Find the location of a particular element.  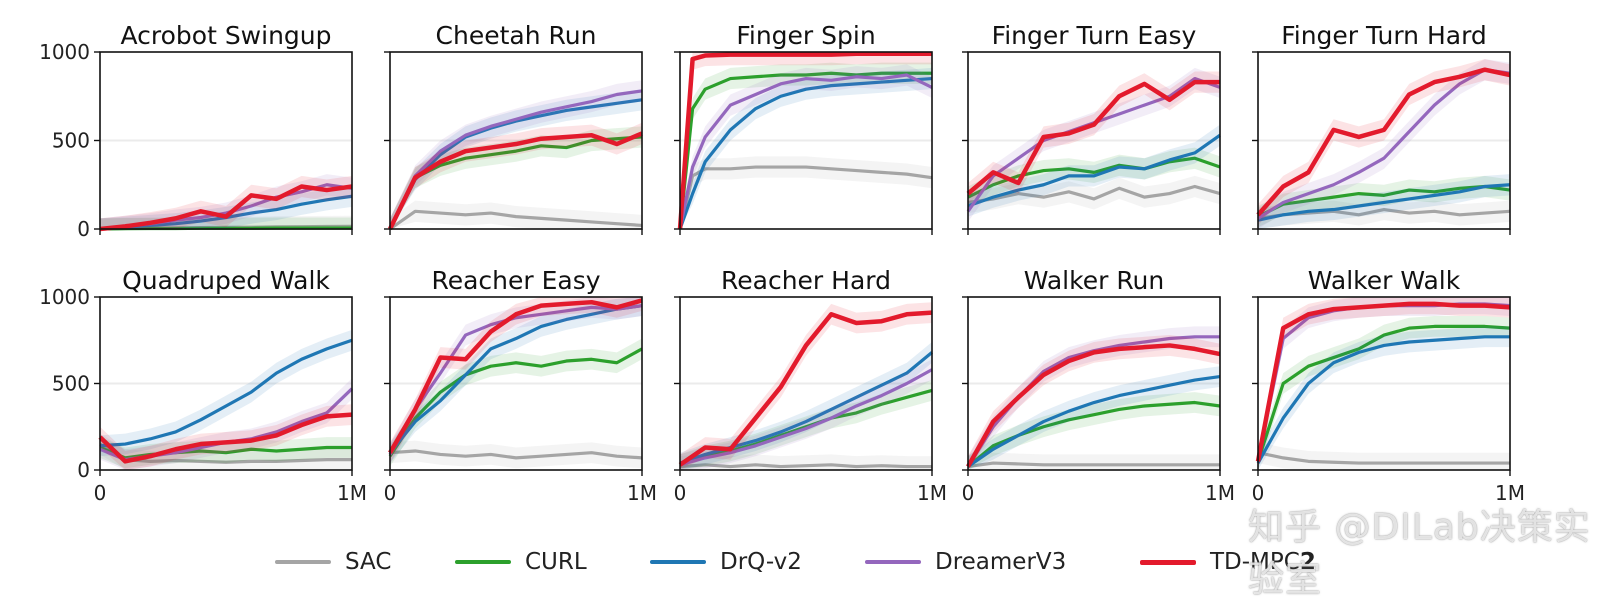

panel-quadruped-walk: Quadruped Walk 0 500 1000 0 1M is located at coordinates (203, 385).